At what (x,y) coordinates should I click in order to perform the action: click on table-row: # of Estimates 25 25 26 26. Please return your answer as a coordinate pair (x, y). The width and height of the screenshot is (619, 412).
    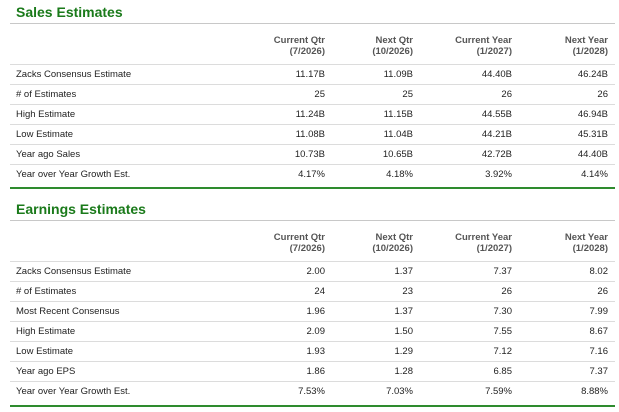
    Looking at the image, I should click on (312, 94).